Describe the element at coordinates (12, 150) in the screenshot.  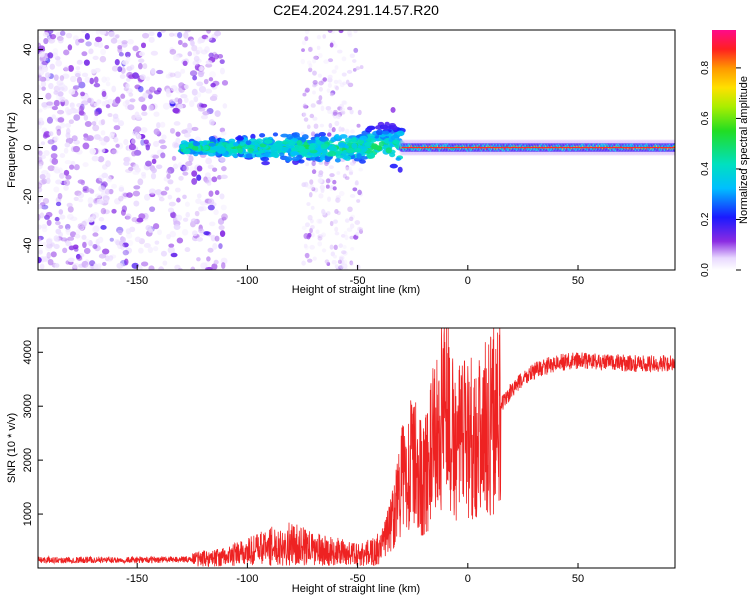
I see `top-y-axis-label: Frequency (Hz)` at that location.